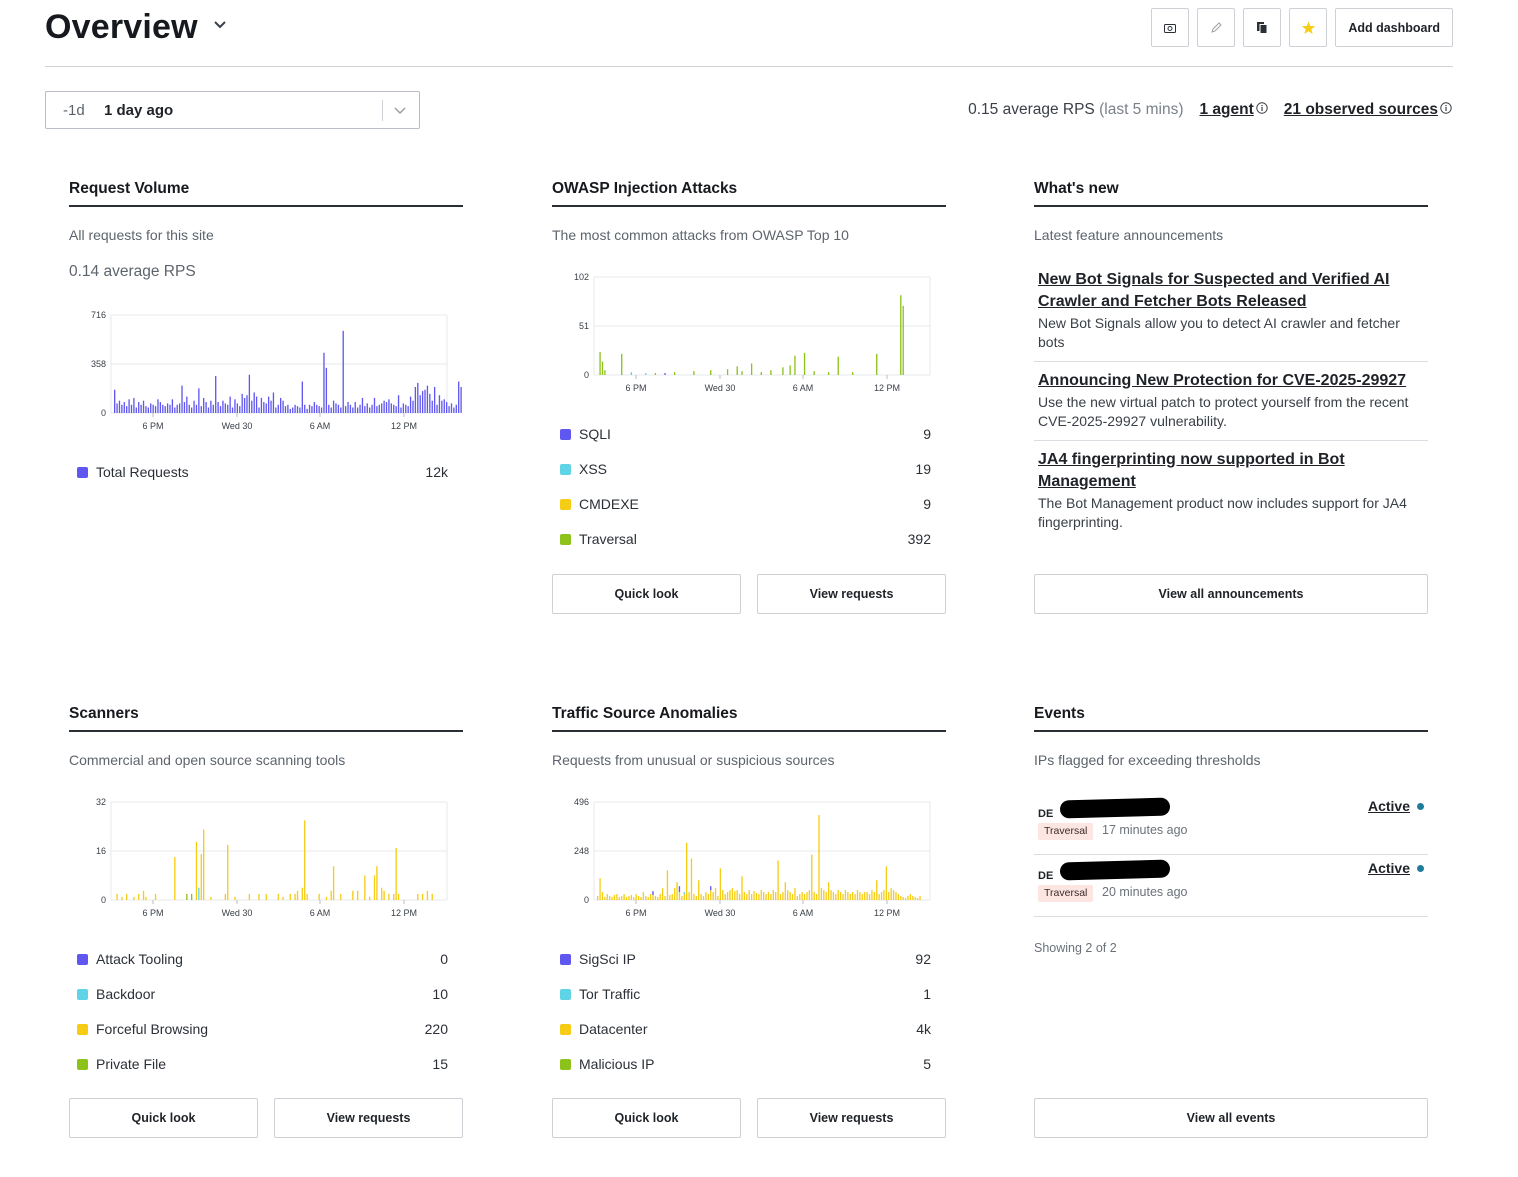 This screenshot has width=1518, height=1177. Describe the element at coordinates (436, 472) in the screenshot. I see `legend-value: 12k` at that location.